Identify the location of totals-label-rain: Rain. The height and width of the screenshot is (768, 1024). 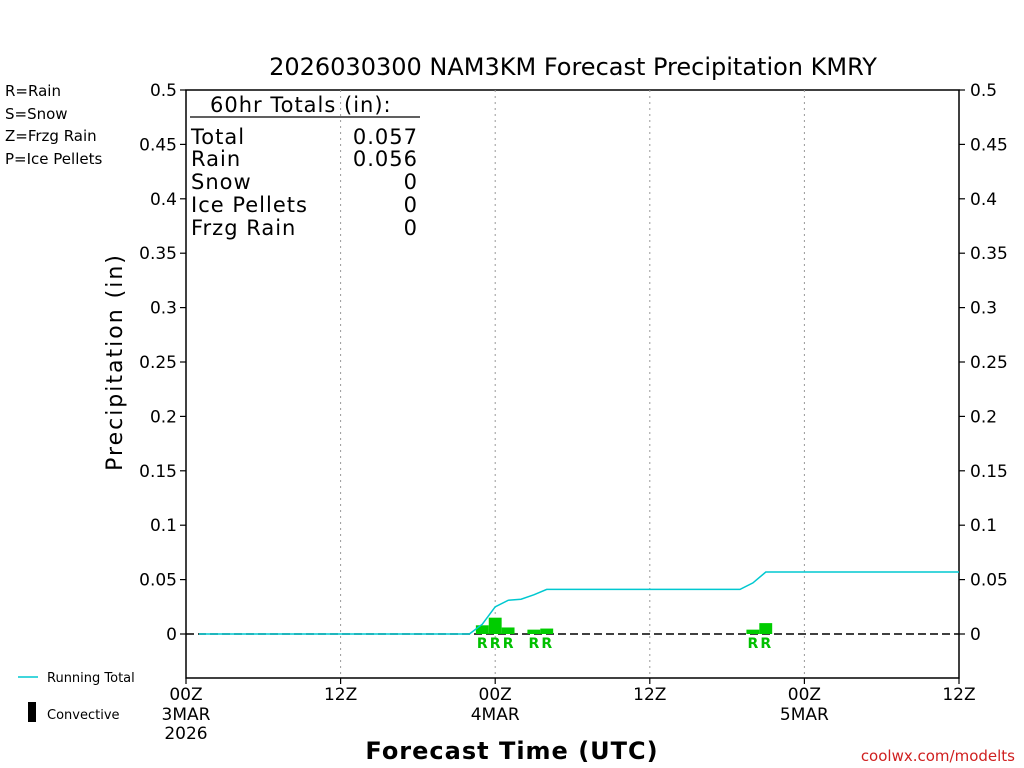
(216, 159).